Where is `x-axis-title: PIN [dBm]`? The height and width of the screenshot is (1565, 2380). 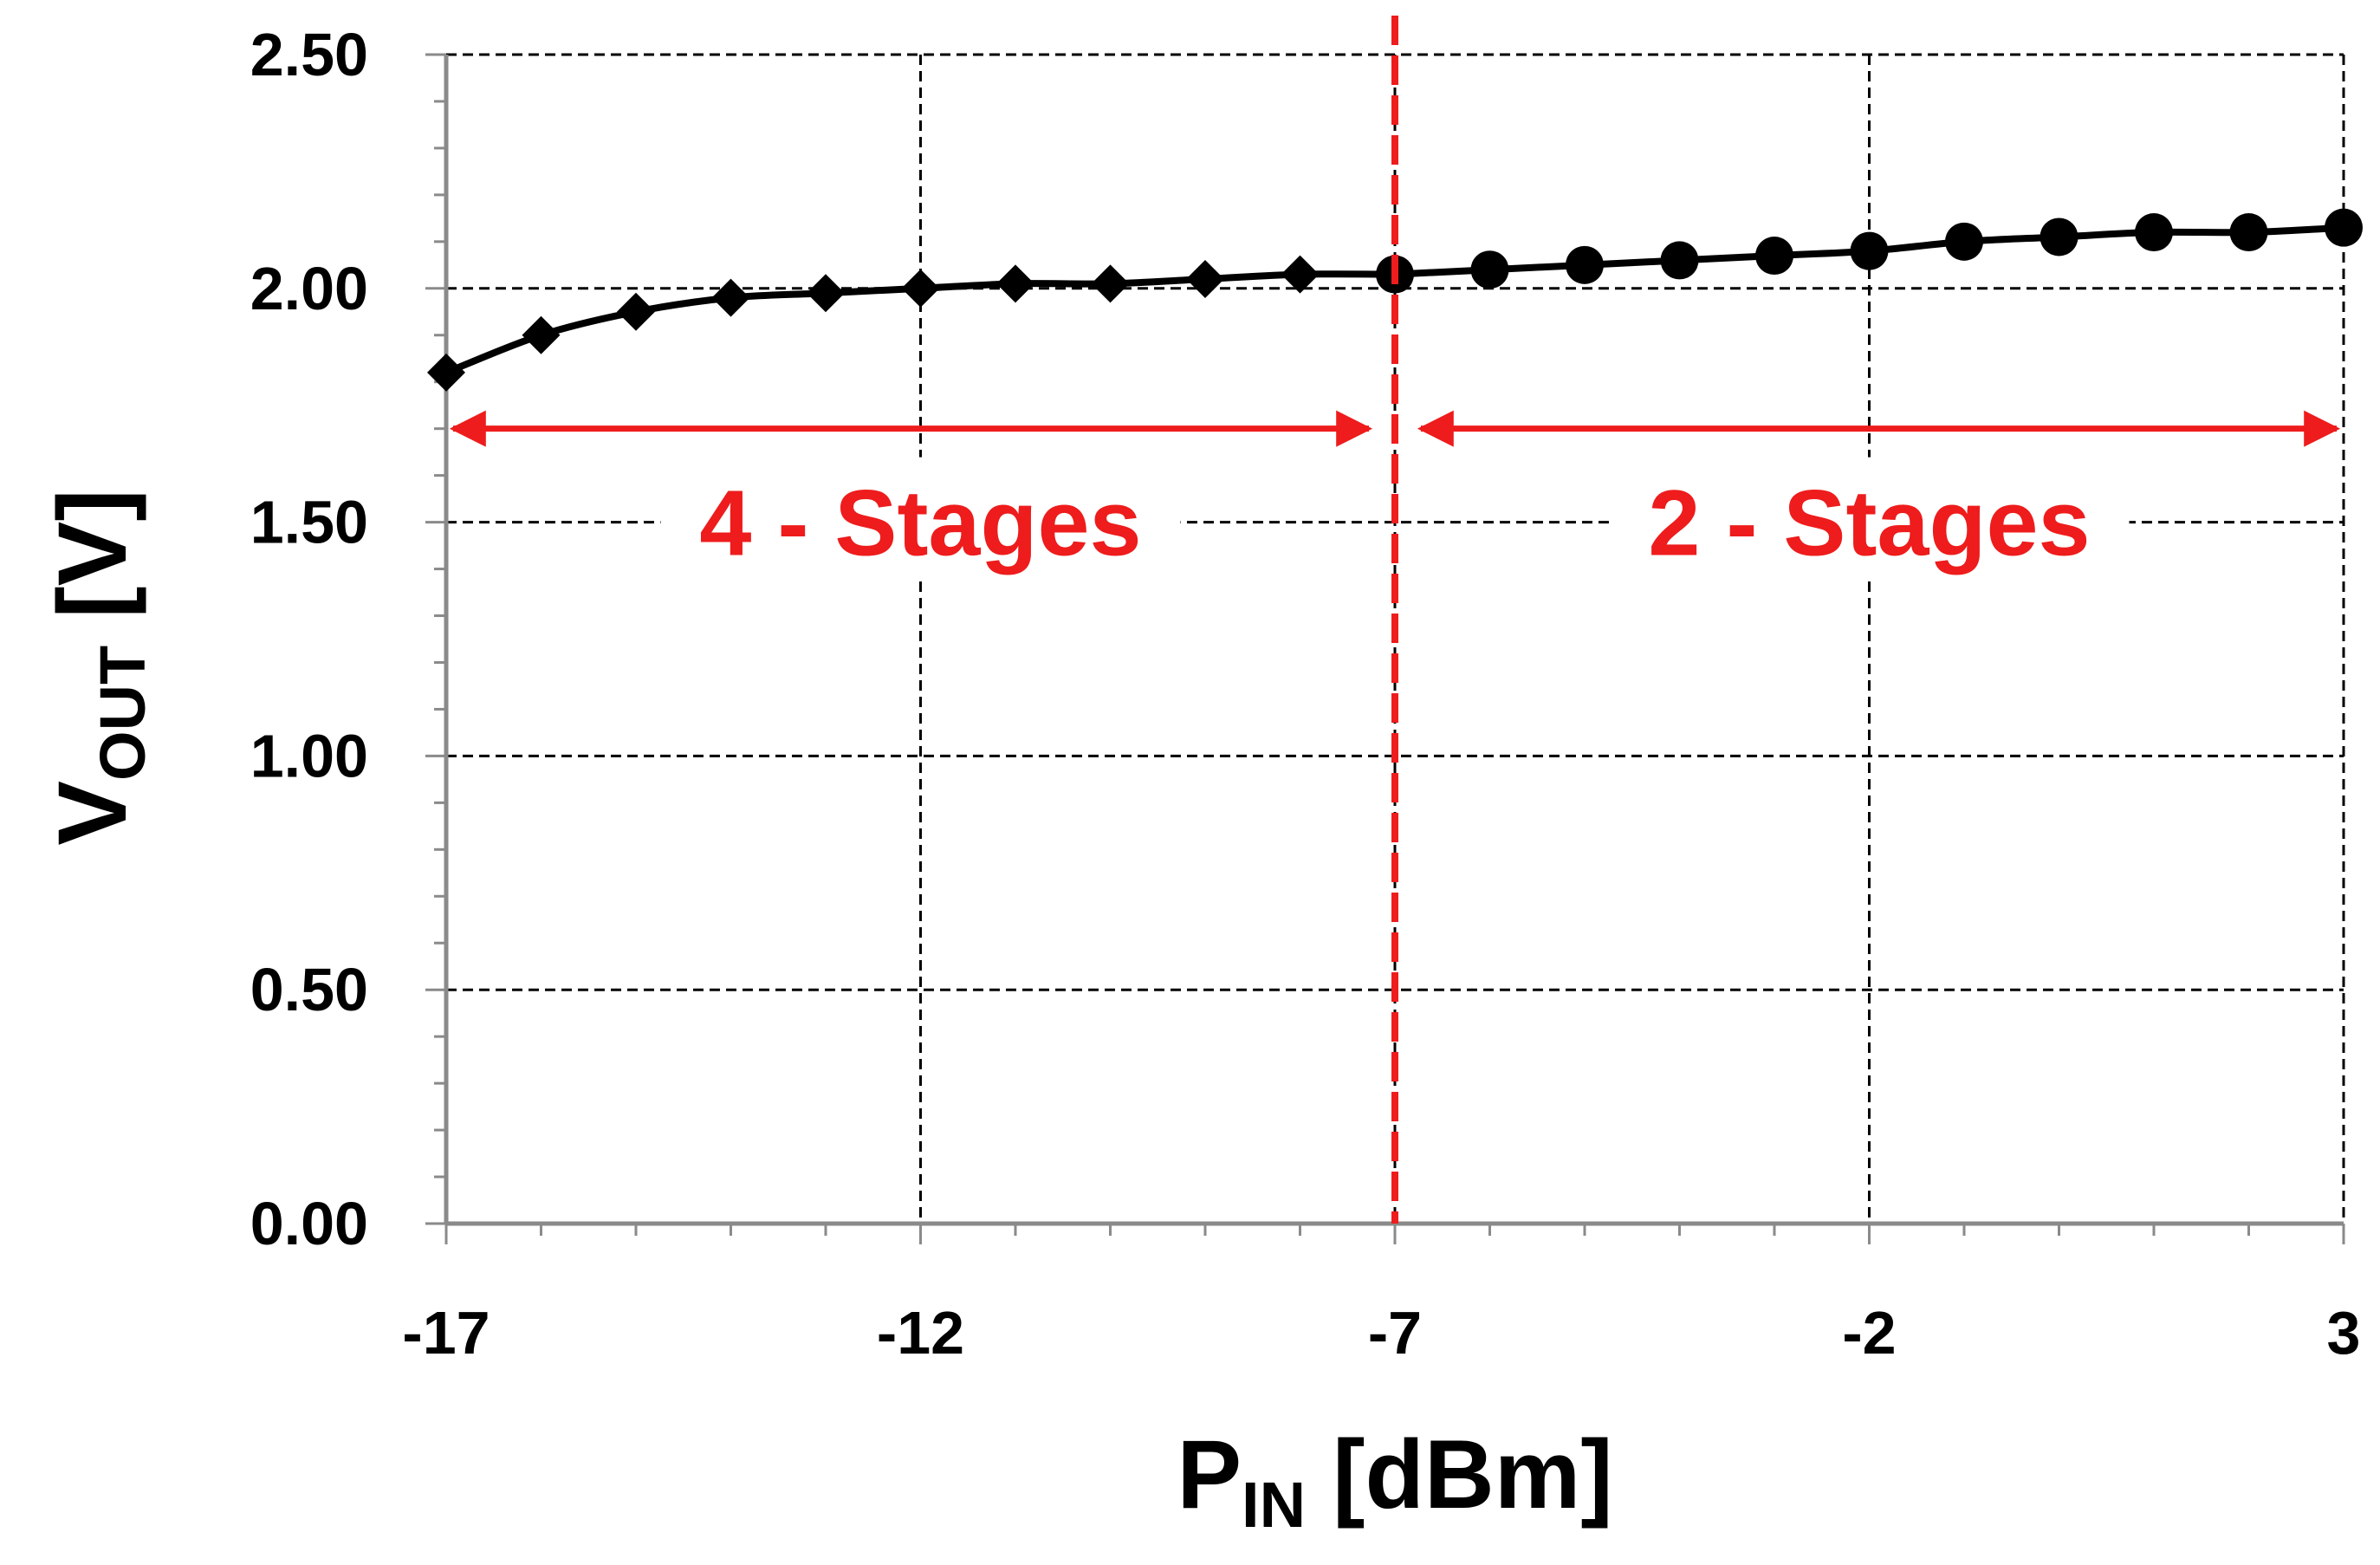
x-axis-title: PIN [dBm] is located at coordinates (1394, 1480).